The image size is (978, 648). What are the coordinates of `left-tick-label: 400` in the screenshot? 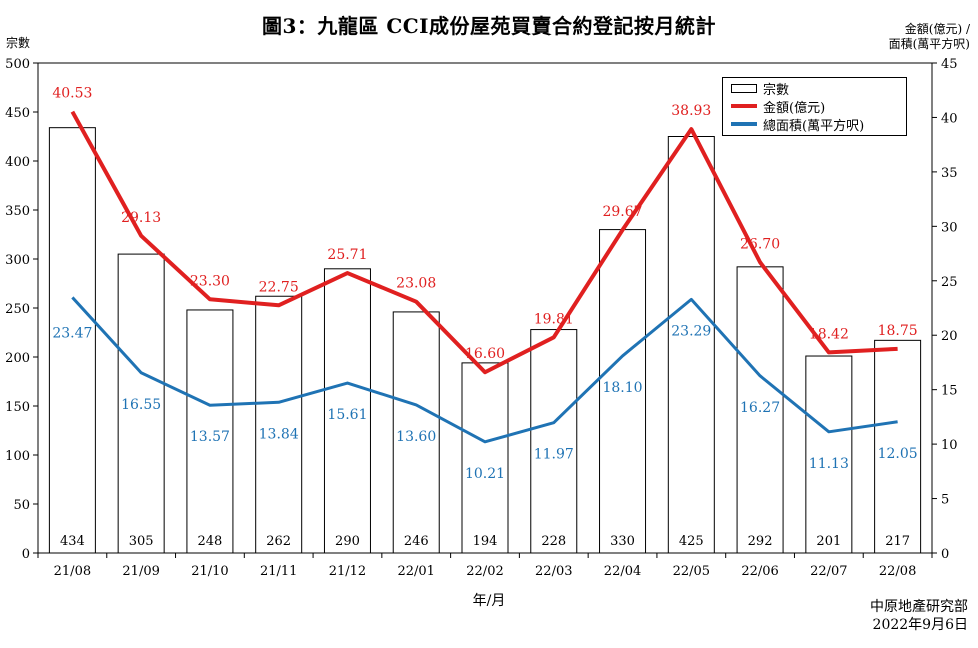 It's located at (17, 162).